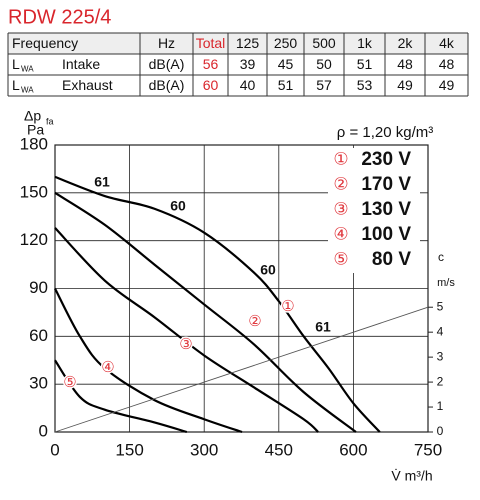 Image resolution: width=480 pixels, height=500 pixels. I want to click on y-tick-label: 150, so click(34, 191).